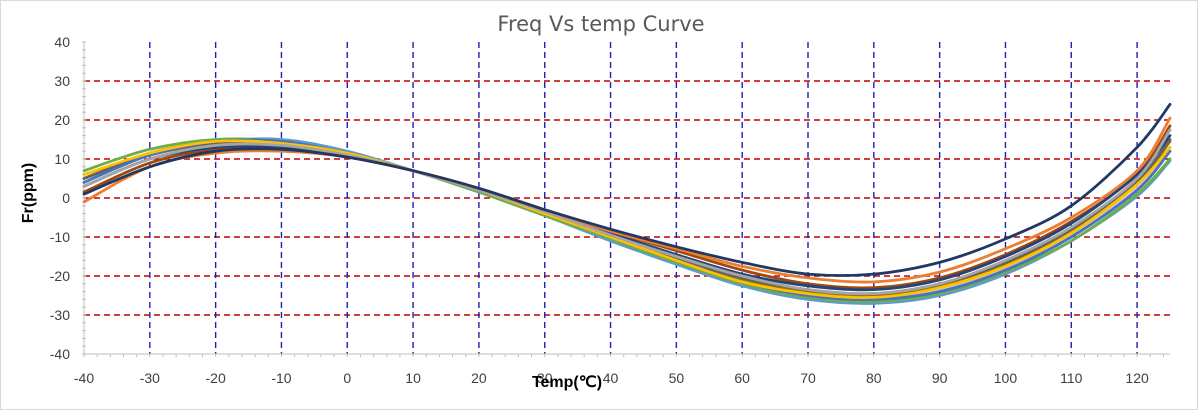 This screenshot has height=410, width=1198. What do you see at coordinates (60, 315) in the screenshot?
I see `y-tick-label: -30` at bounding box center [60, 315].